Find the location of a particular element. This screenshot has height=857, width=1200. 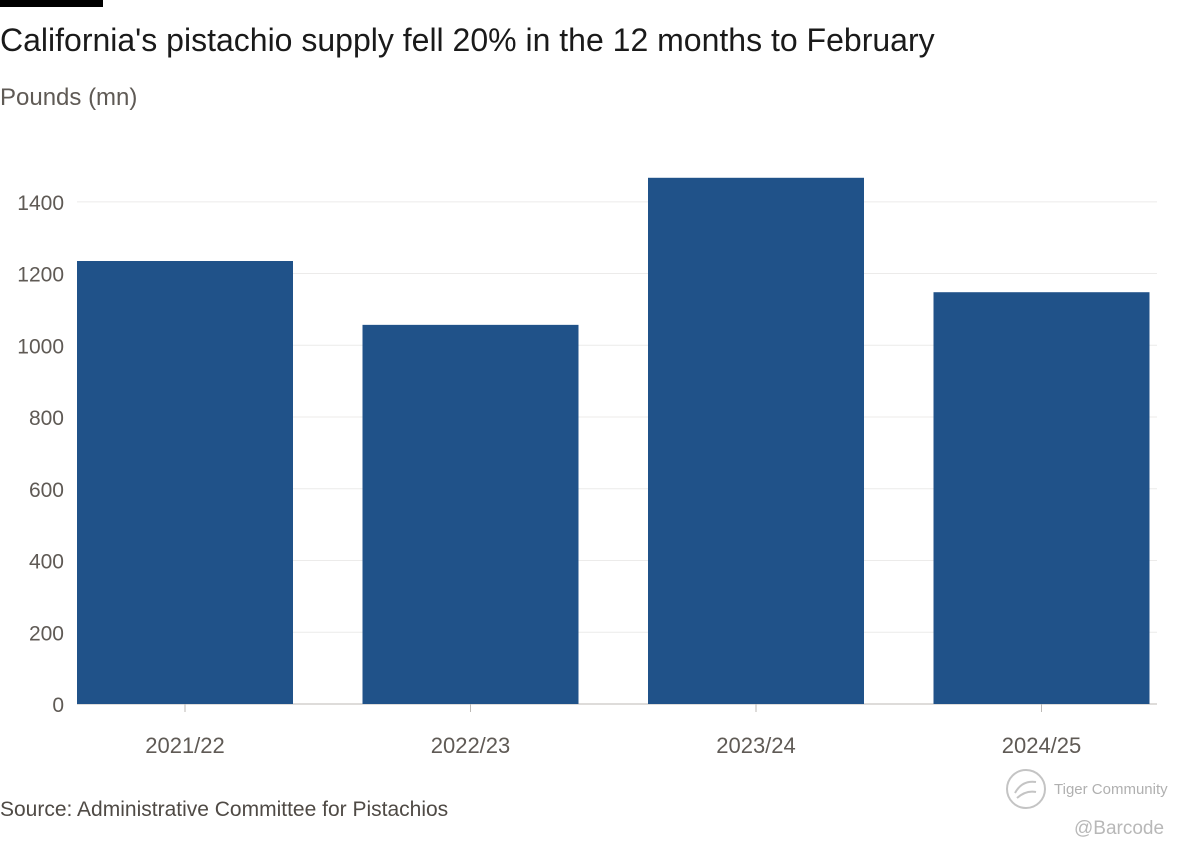

tiger-community-logo-icon is located at coordinates (1026, 789).